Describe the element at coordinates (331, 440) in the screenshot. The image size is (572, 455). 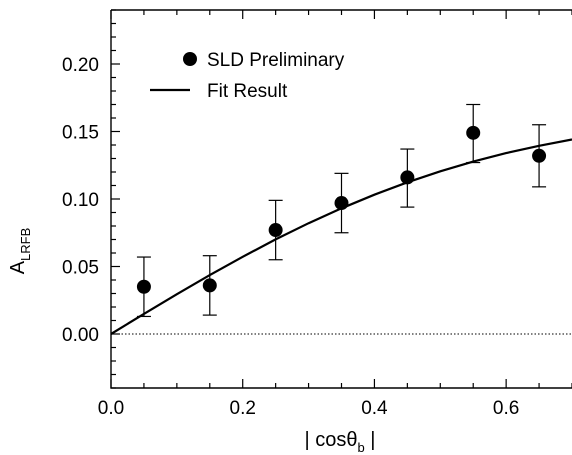
I see `x-axis-title-main: | cosθ` at that location.